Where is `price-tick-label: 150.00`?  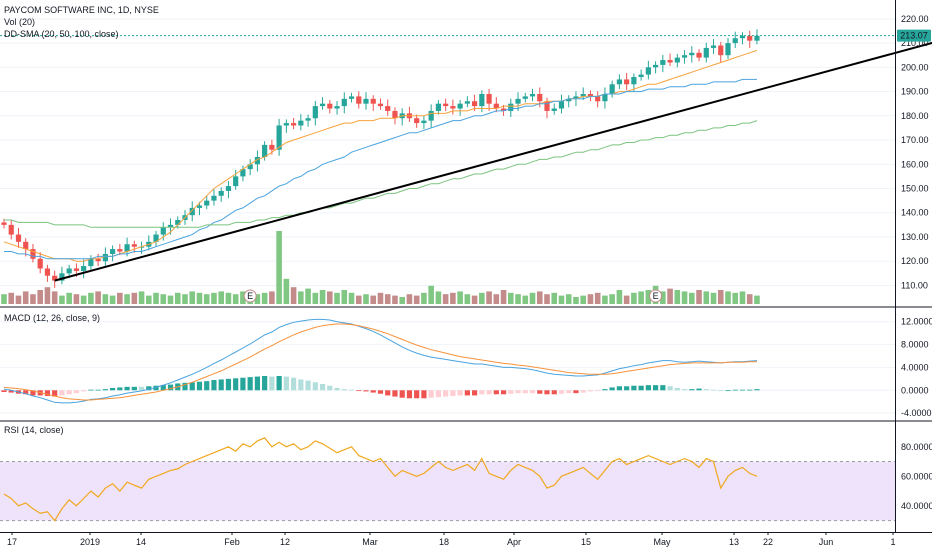 price-tick-label: 150.00 is located at coordinates (915, 189).